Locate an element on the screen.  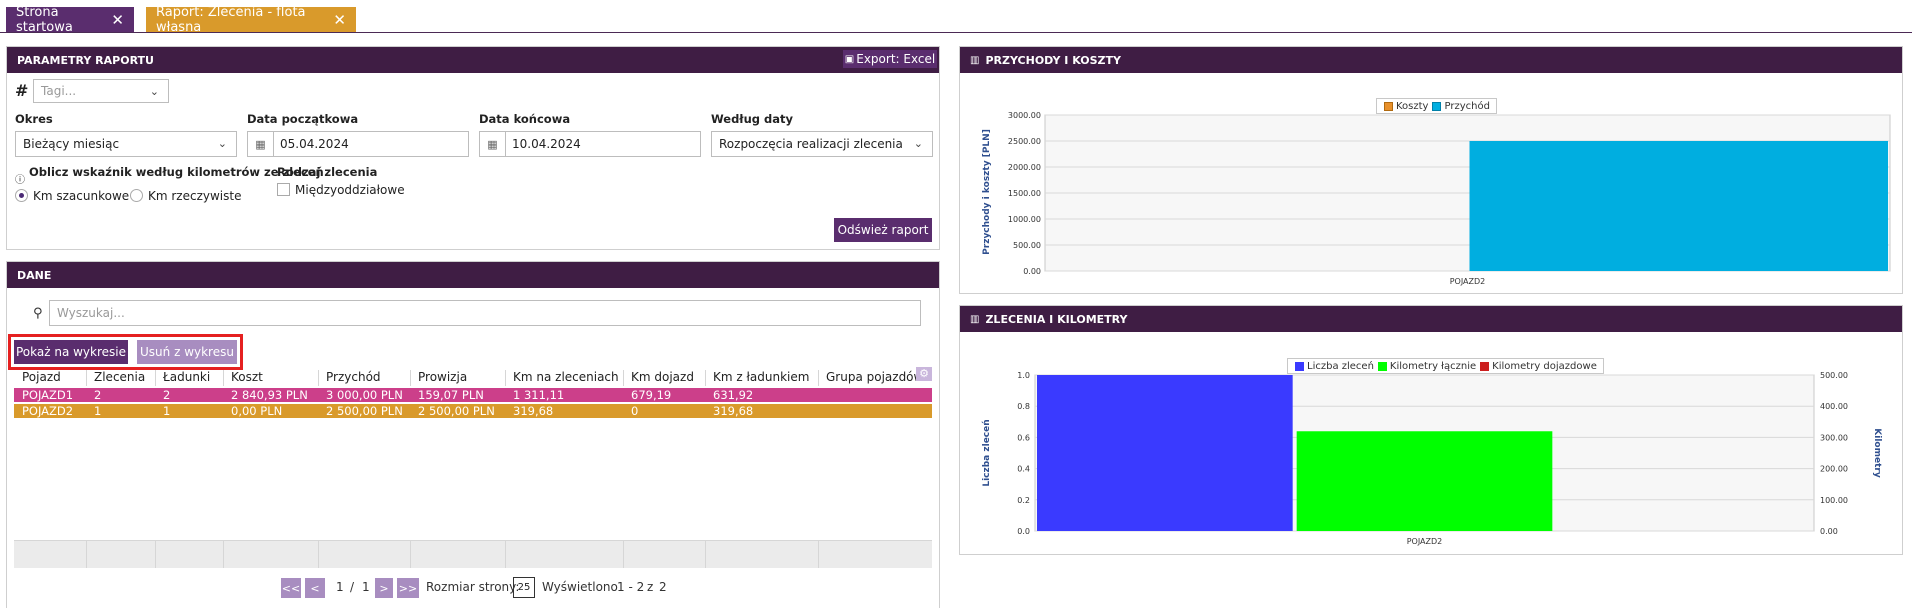
table-cell: 0 is located at coordinates (635, 411).